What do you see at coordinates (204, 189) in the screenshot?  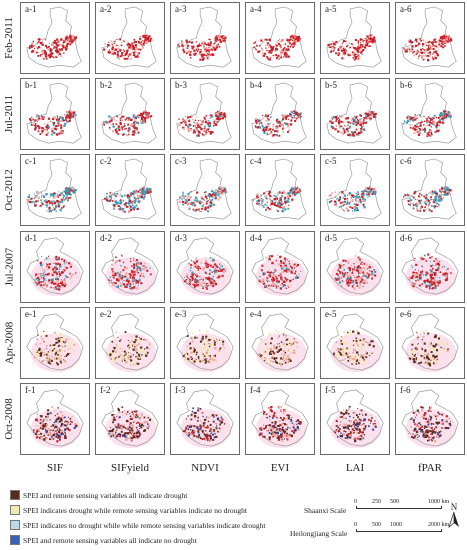 I see `map-graphic` at bounding box center [204, 189].